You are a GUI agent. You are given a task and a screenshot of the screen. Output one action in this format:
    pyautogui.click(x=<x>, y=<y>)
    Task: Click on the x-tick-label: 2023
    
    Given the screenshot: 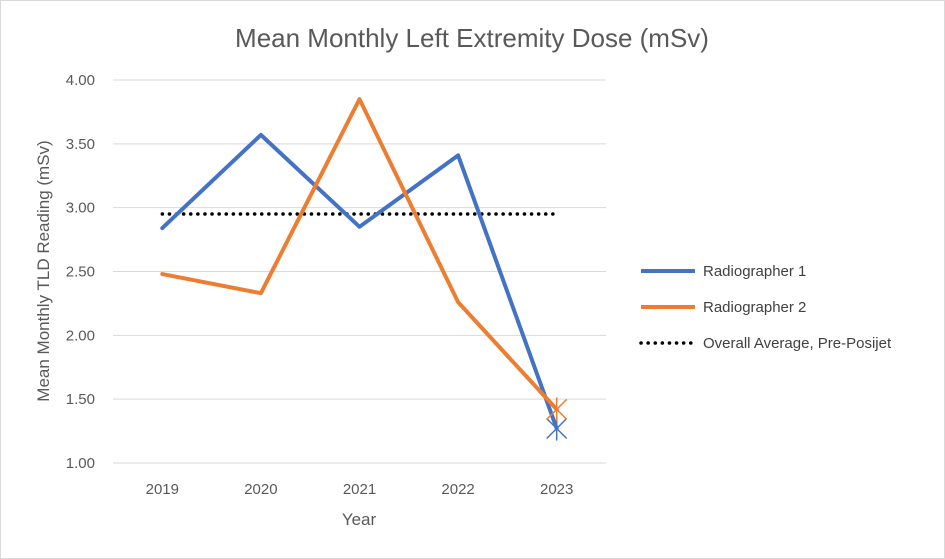 What is the action you would take?
    pyautogui.click(x=556, y=489)
    